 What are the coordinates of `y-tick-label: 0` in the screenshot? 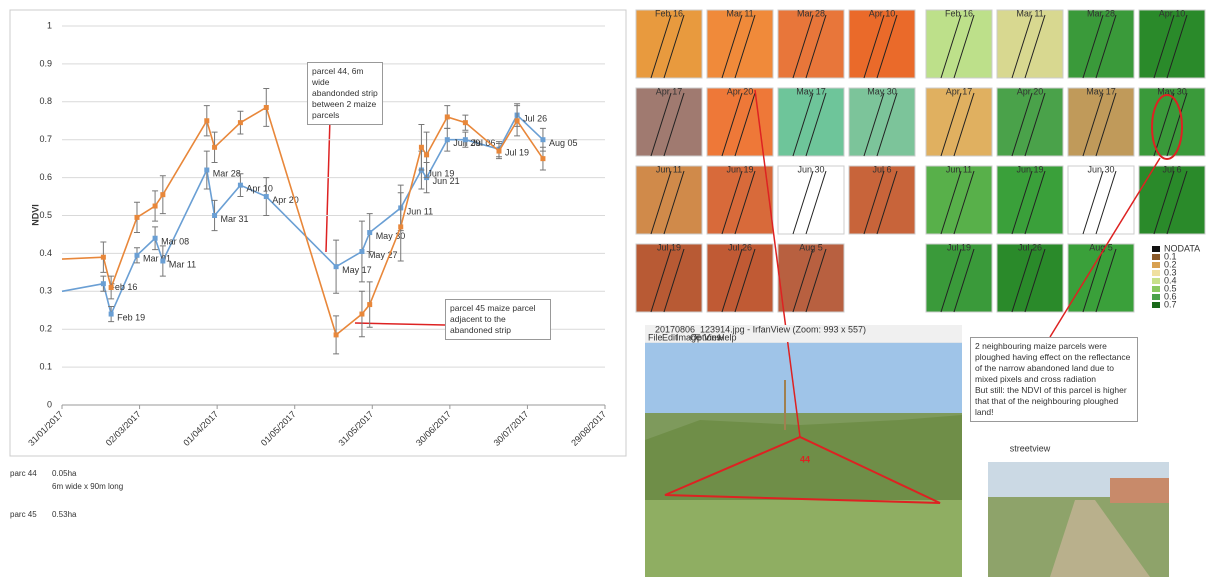 It's located at (49, 404).